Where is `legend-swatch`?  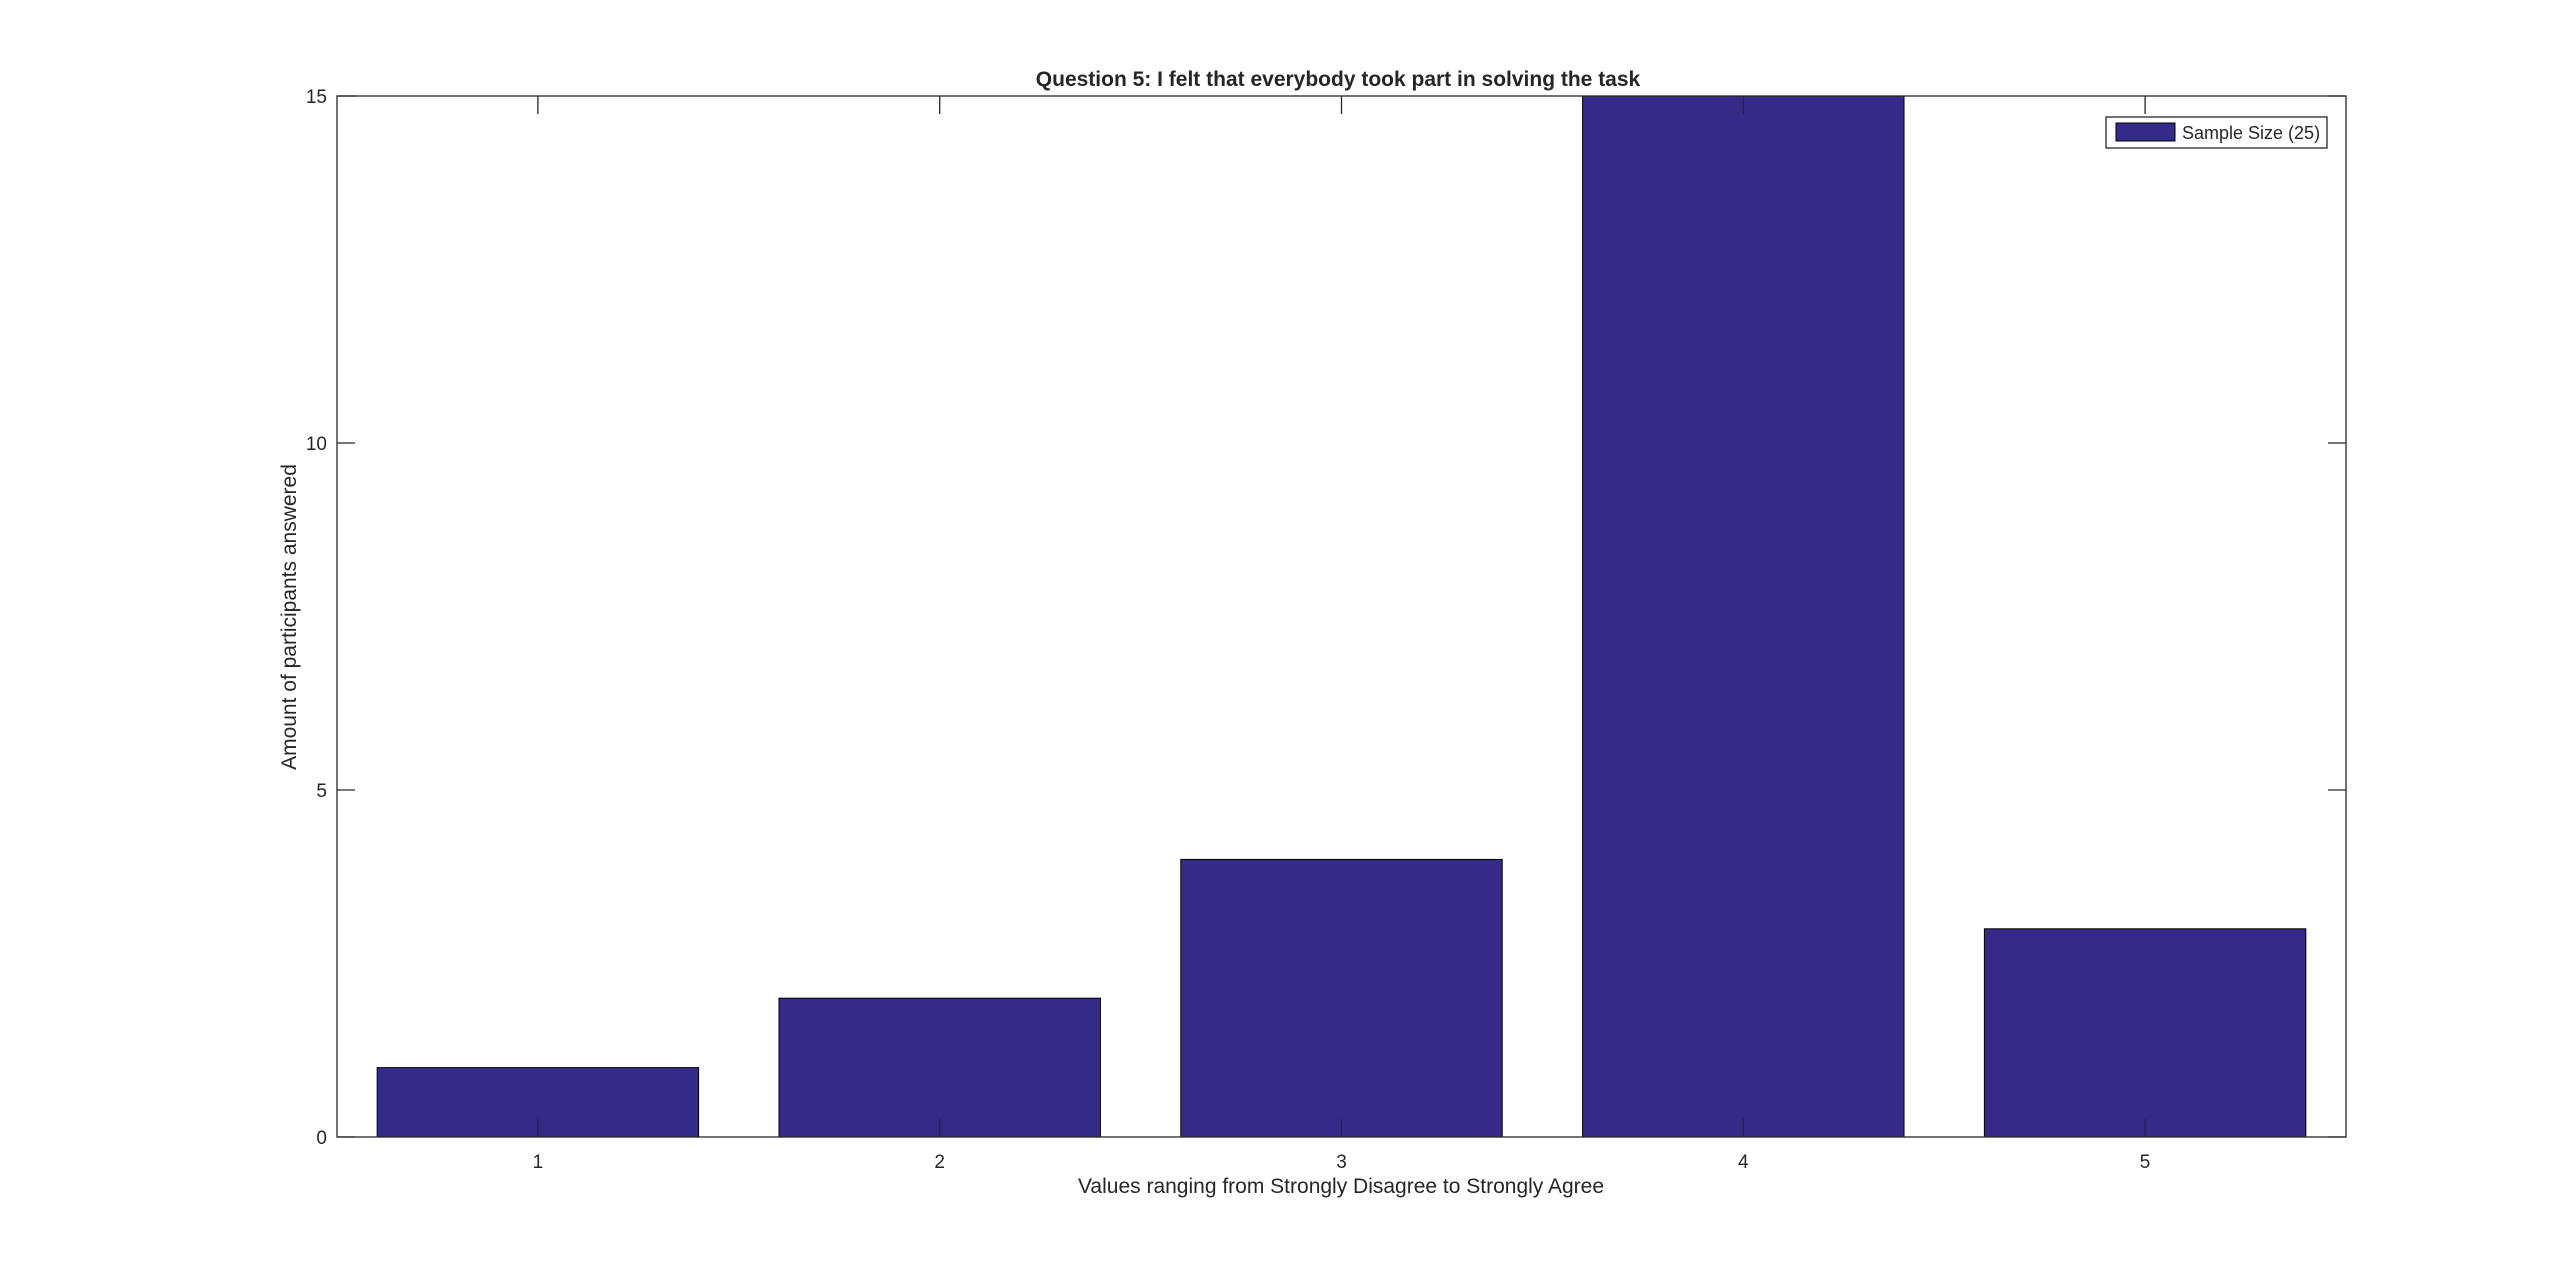 legend-swatch is located at coordinates (2145, 132).